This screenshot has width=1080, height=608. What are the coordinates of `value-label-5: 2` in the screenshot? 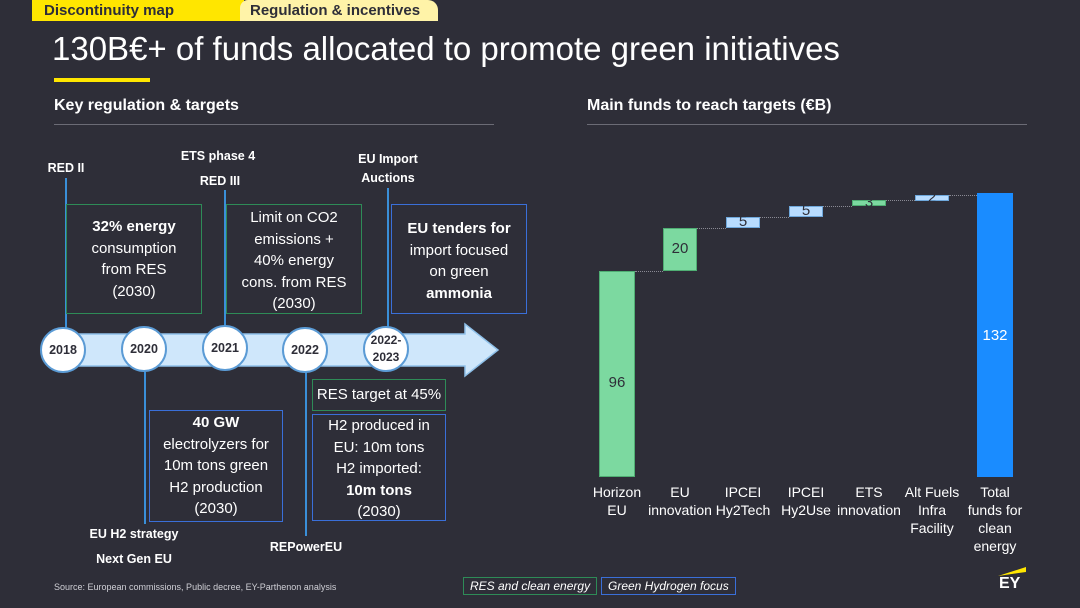 It's located at (932, 198).